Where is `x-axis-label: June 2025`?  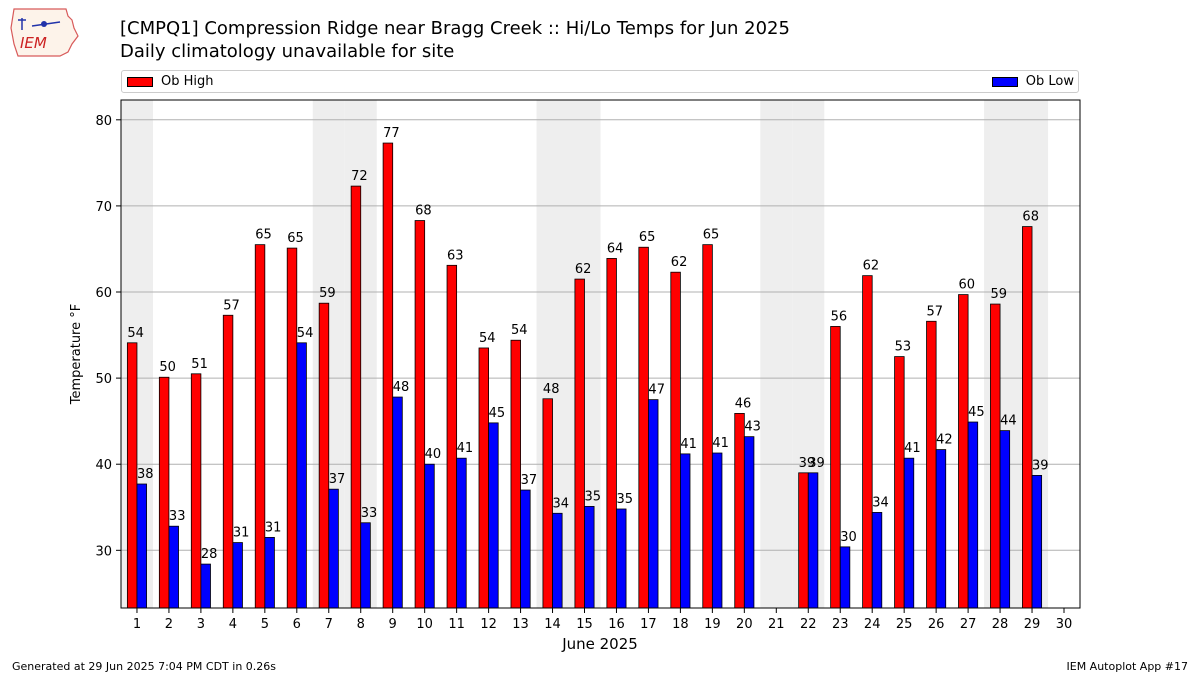
x-axis-label: June 2025 is located at coordinates (599, 644).